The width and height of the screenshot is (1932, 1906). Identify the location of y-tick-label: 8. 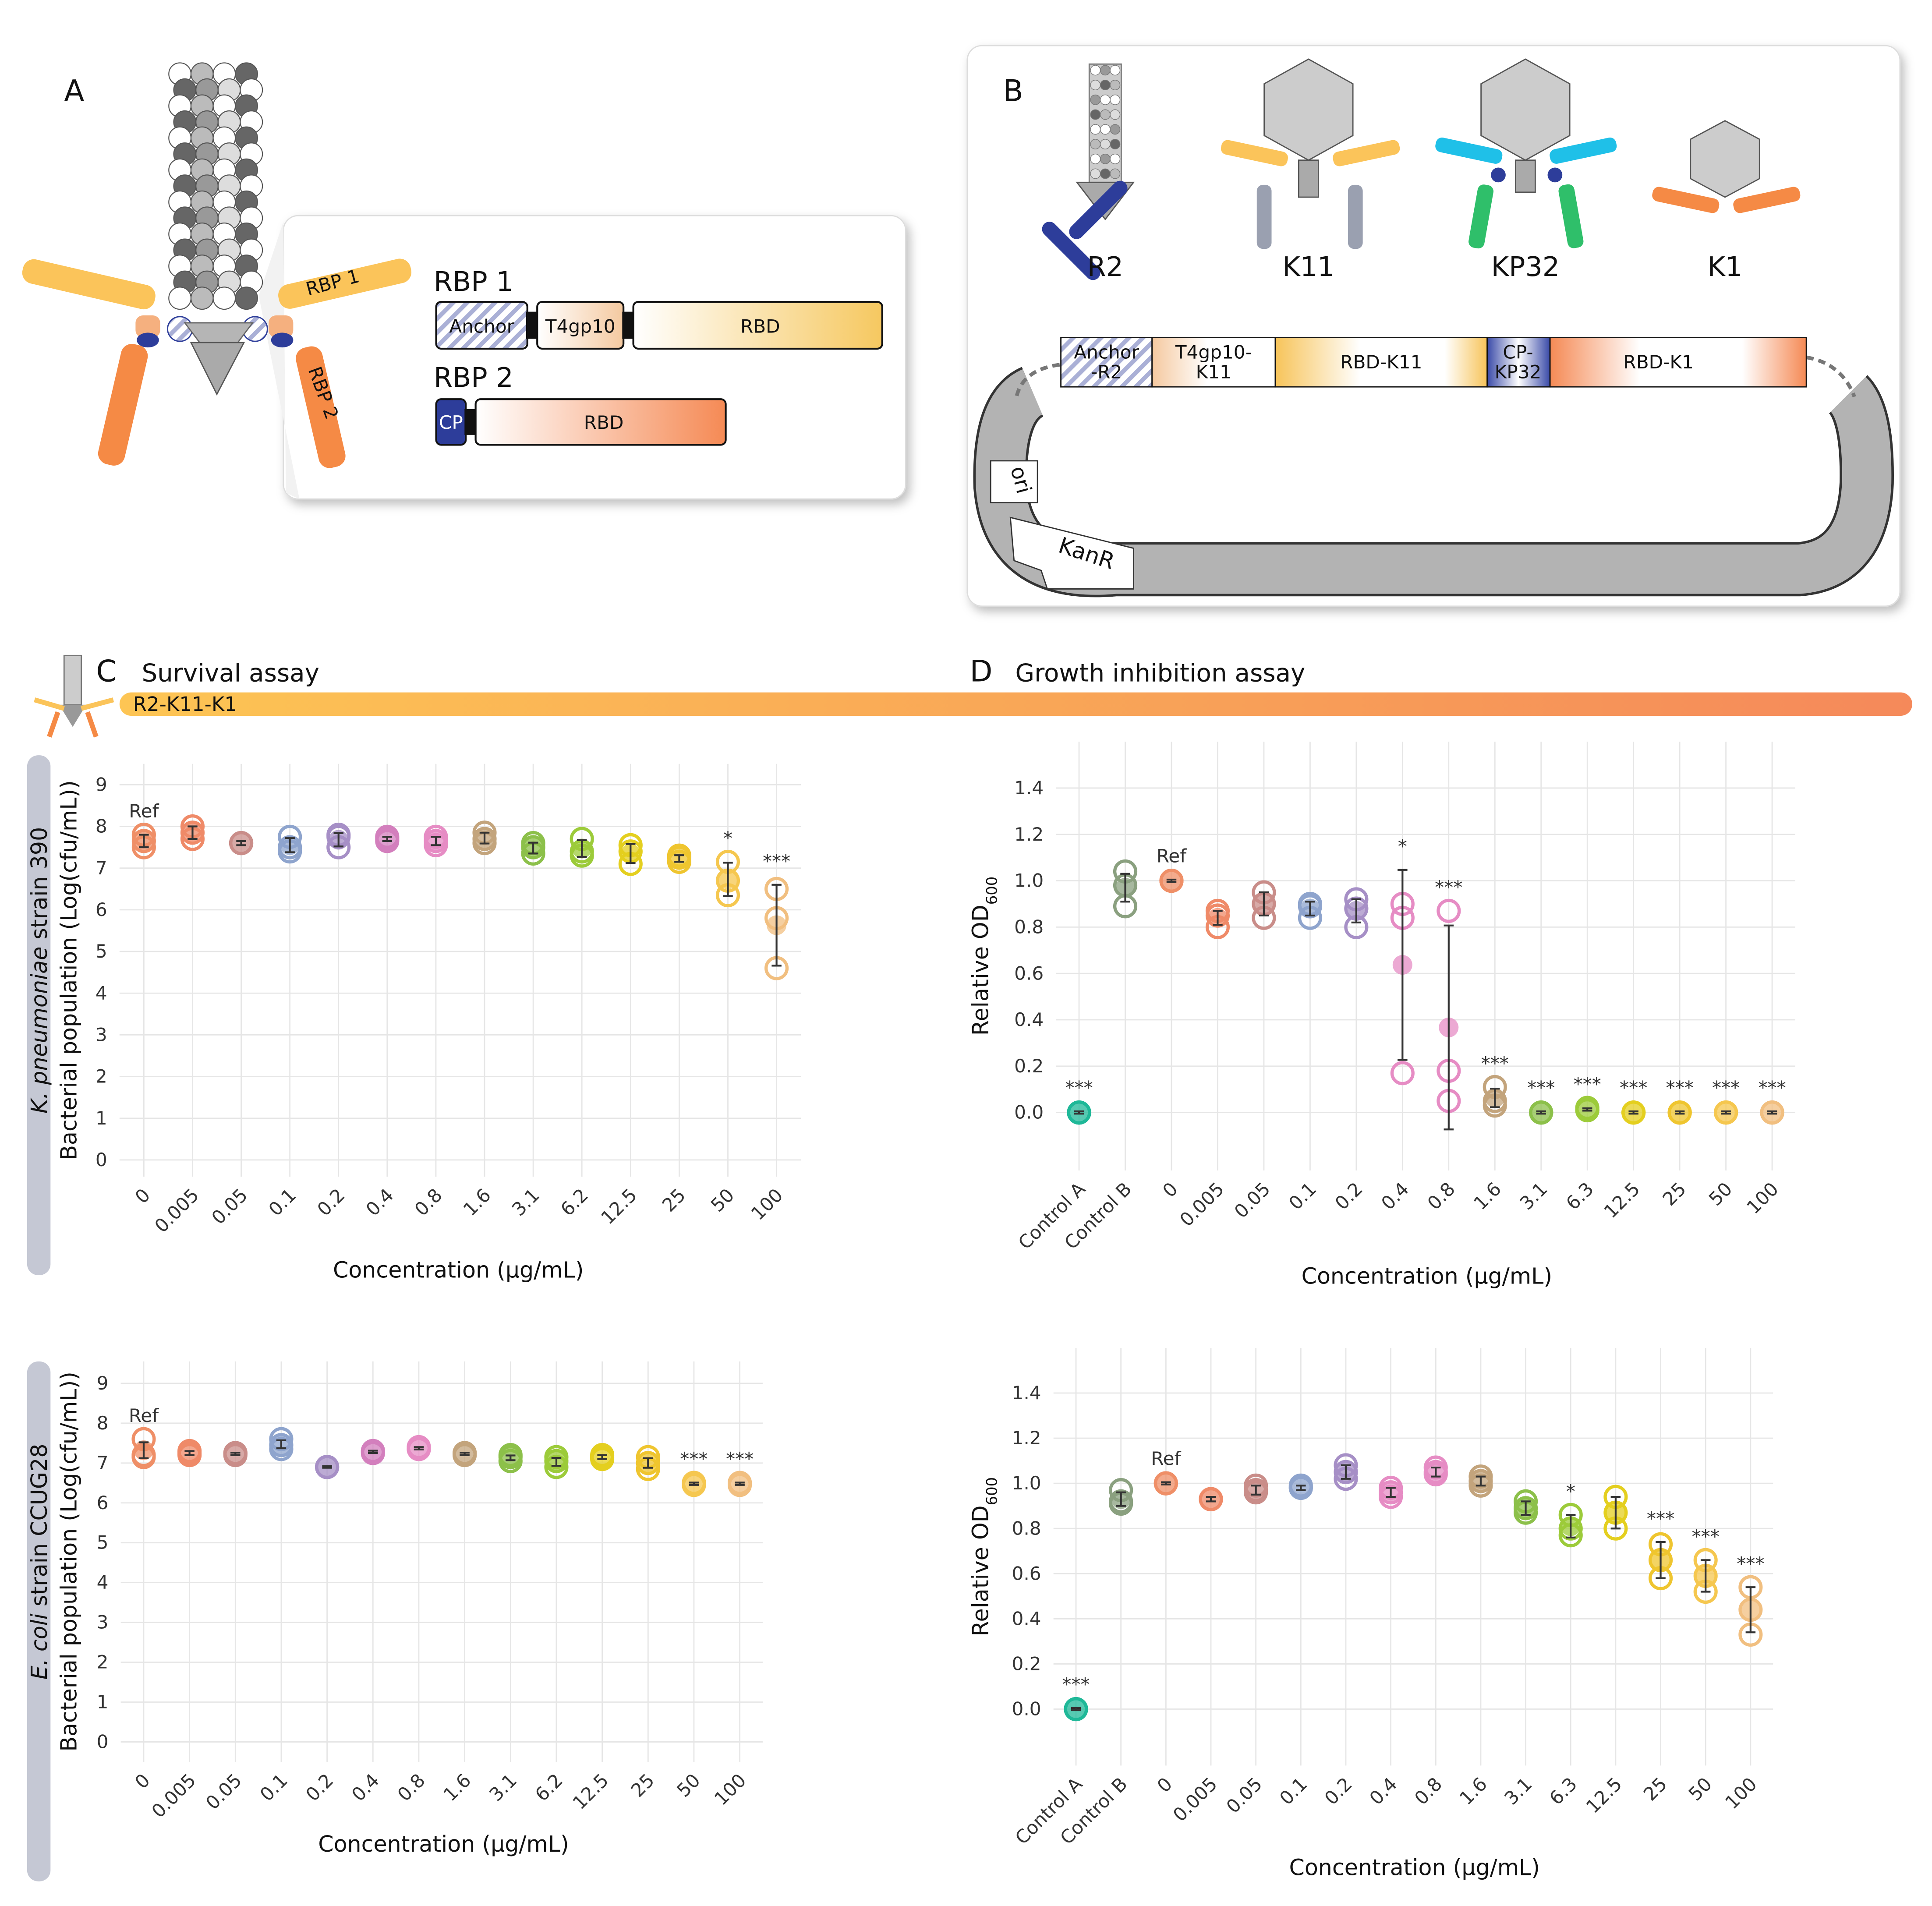
(103, 1423).